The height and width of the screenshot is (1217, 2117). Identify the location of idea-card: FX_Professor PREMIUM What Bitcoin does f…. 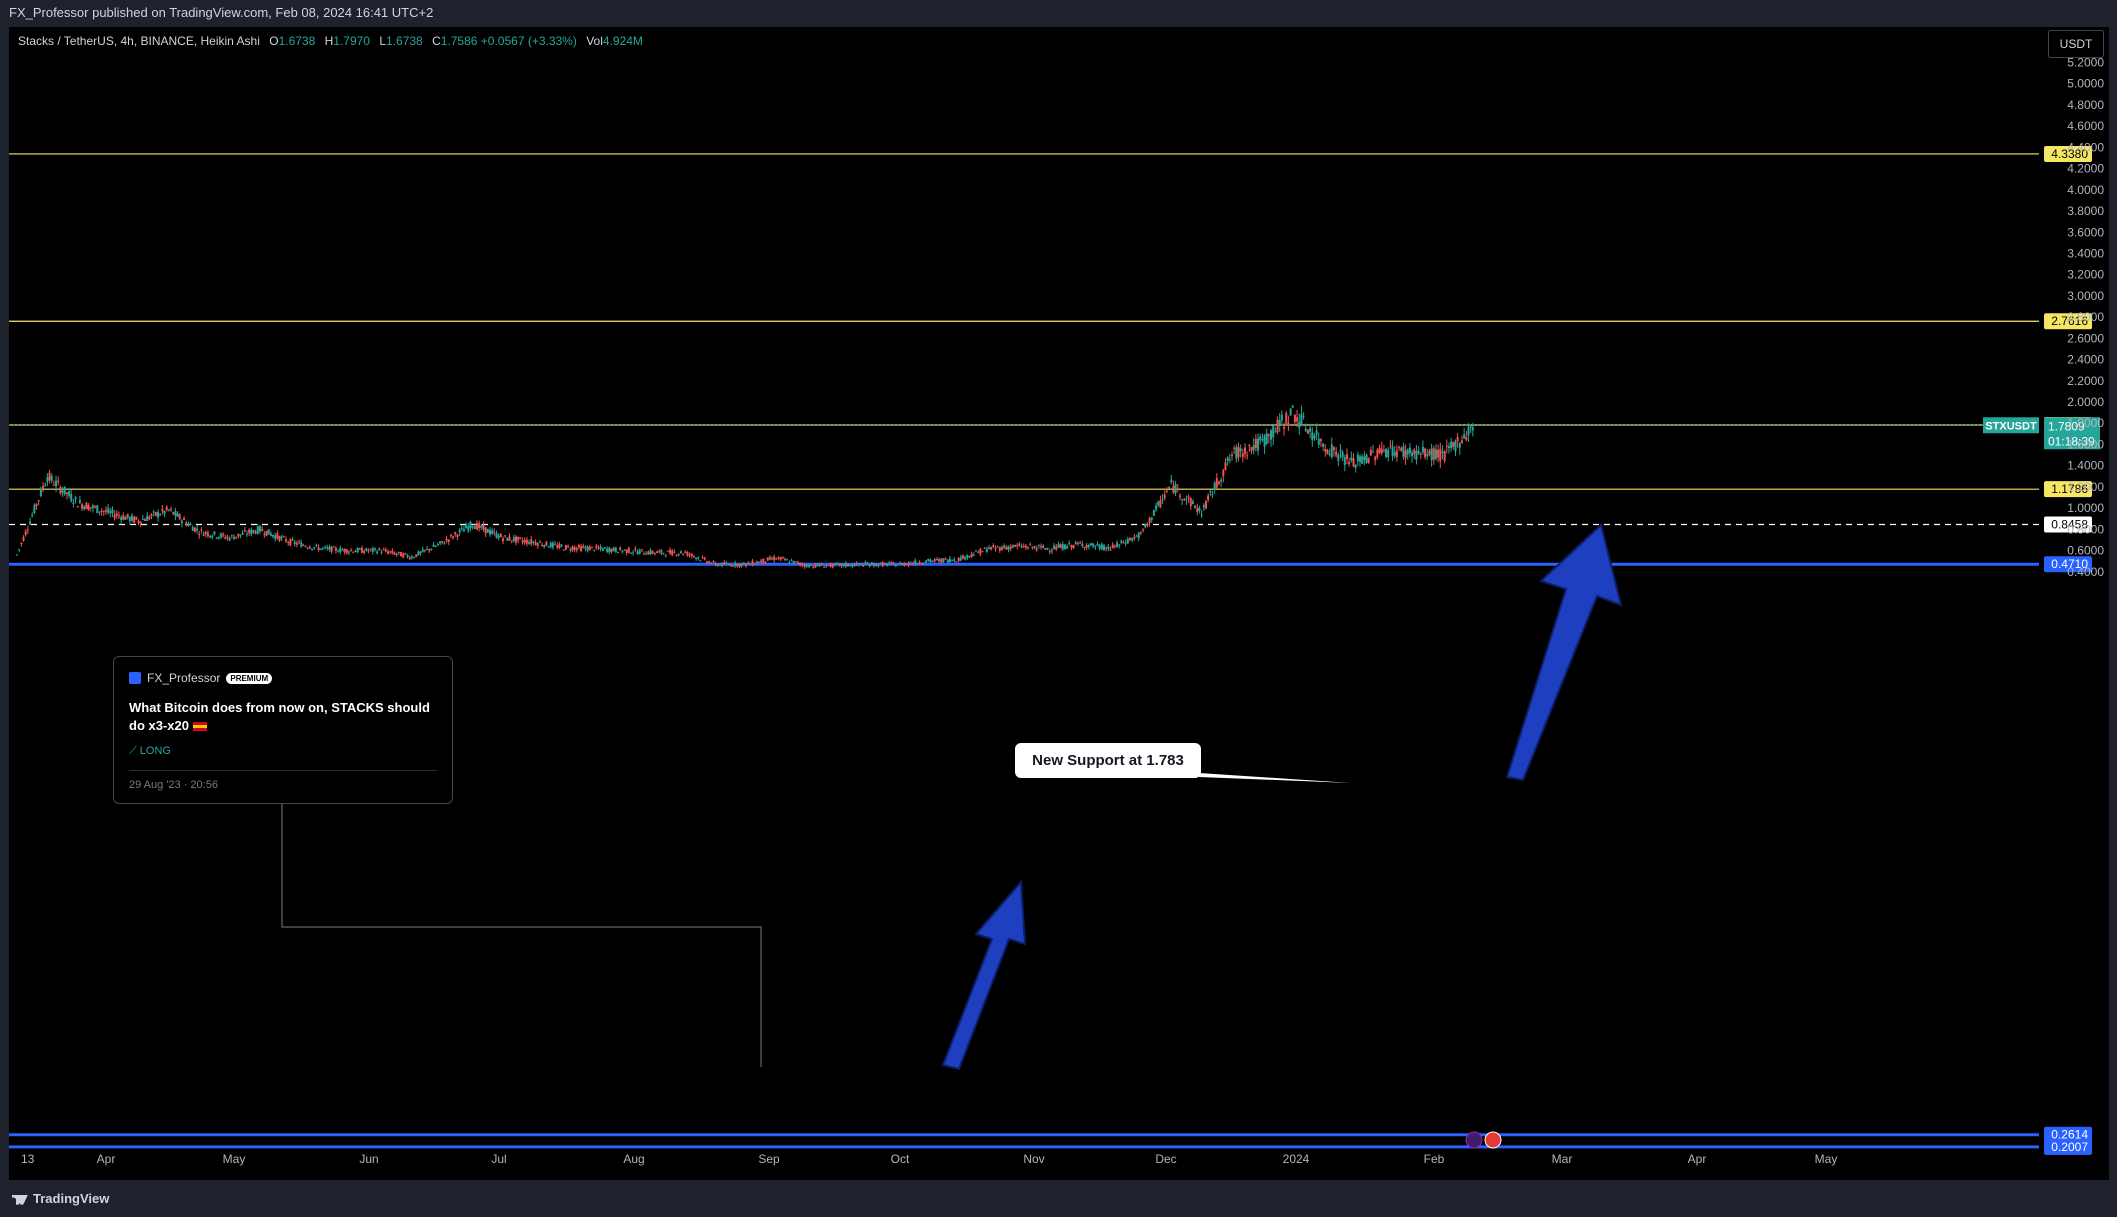
(283, 730).